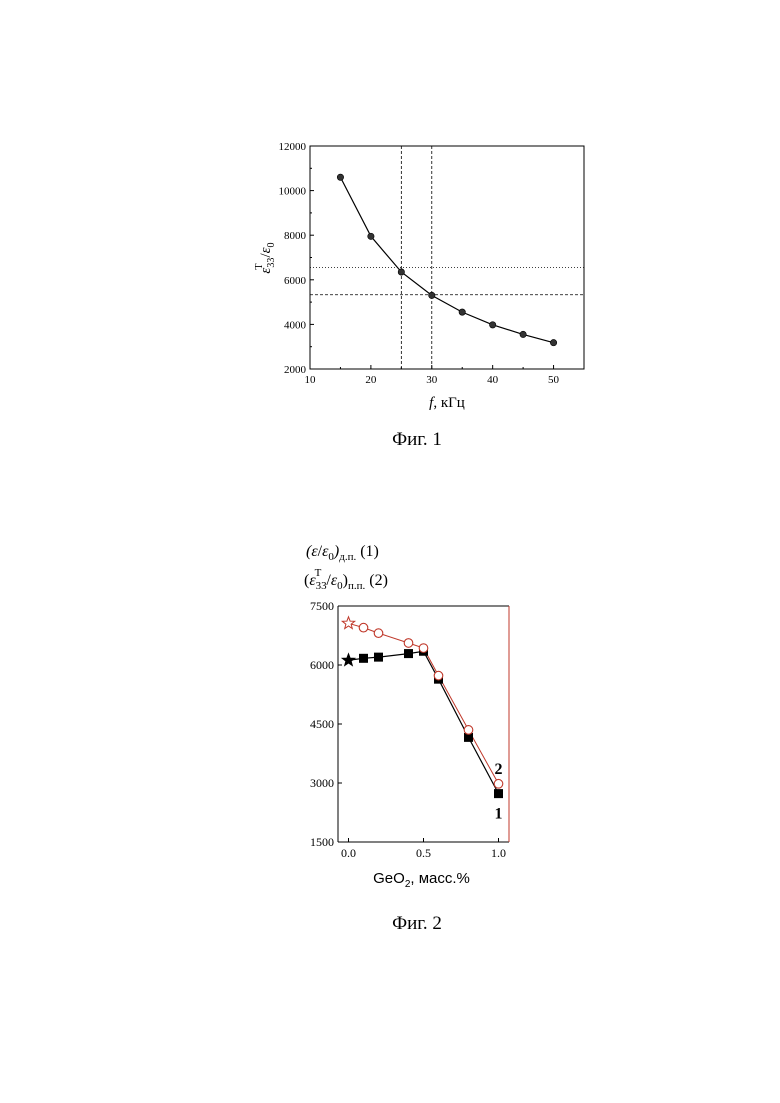  Describe the element at coordinates (346, 579) in the screenshot. I see `y-axis-label-line-2: (ε33T/ε0)п.п. (2)` at that location.